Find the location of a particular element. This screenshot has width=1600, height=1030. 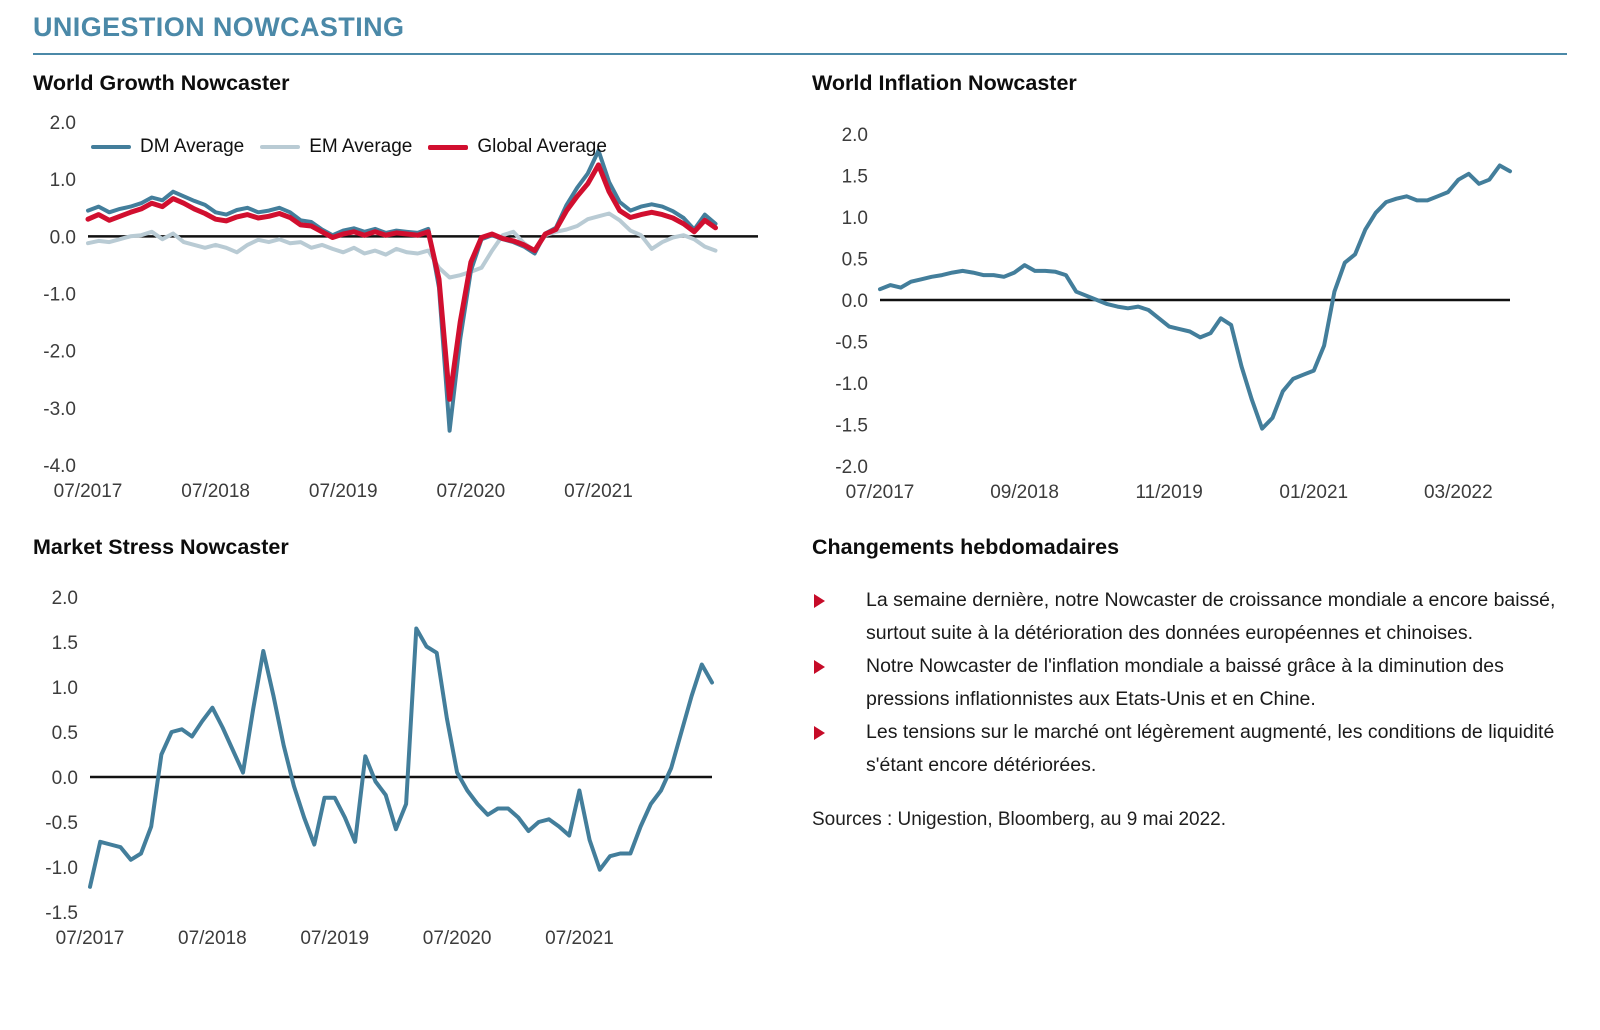

svg-text: 09/2018 is located at coordinates (1024, 492).